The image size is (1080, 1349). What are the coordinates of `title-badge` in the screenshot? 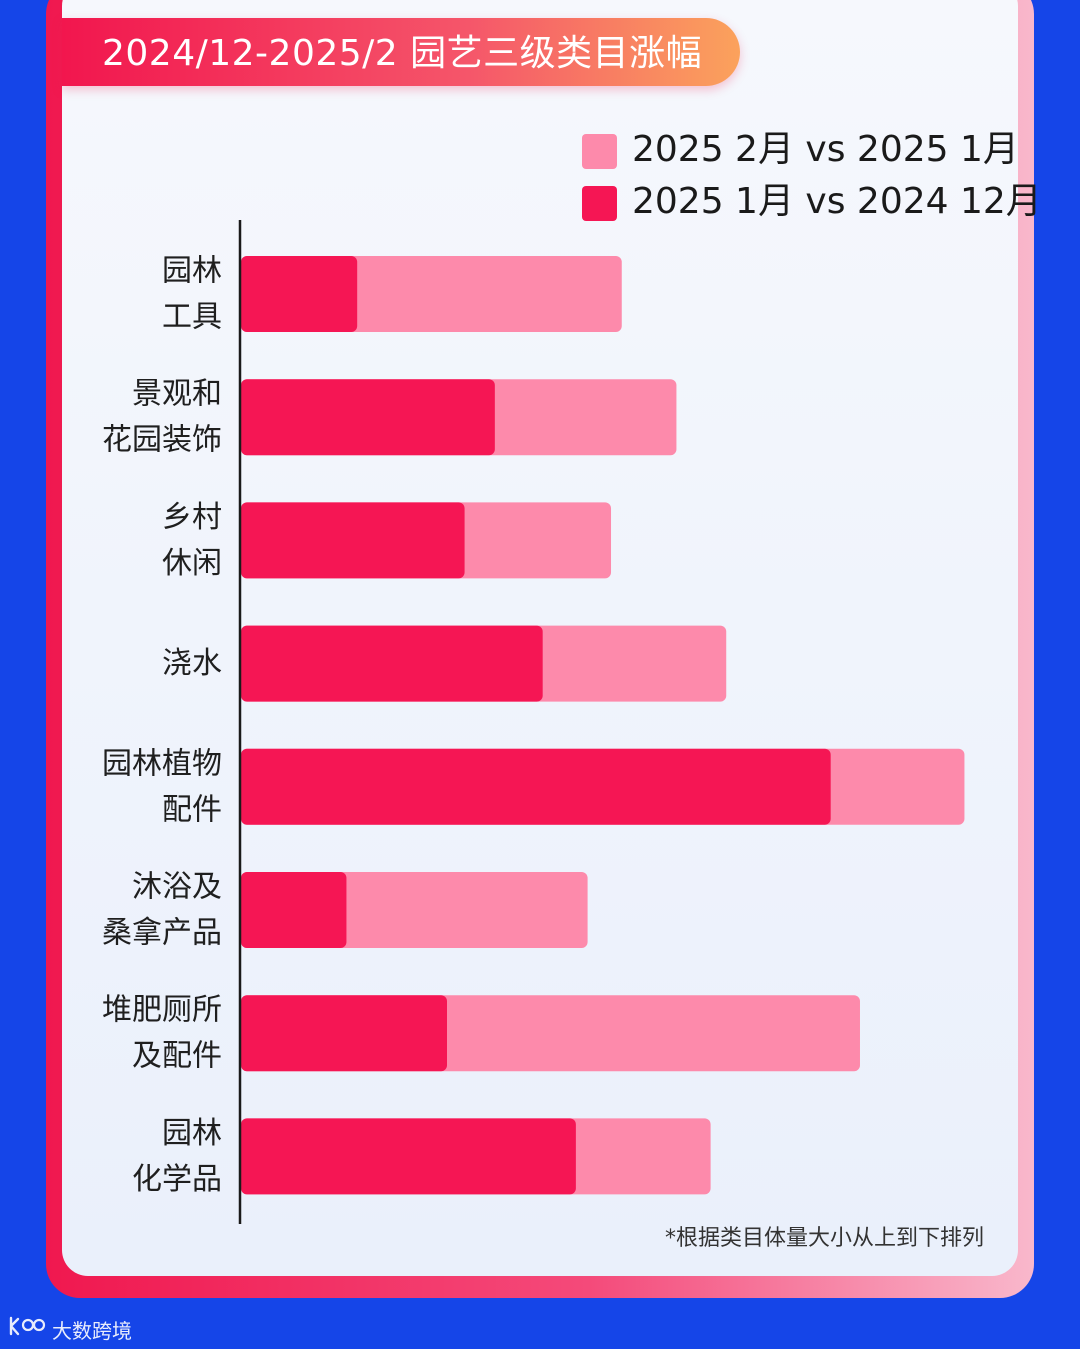 It's located at (401, 52).